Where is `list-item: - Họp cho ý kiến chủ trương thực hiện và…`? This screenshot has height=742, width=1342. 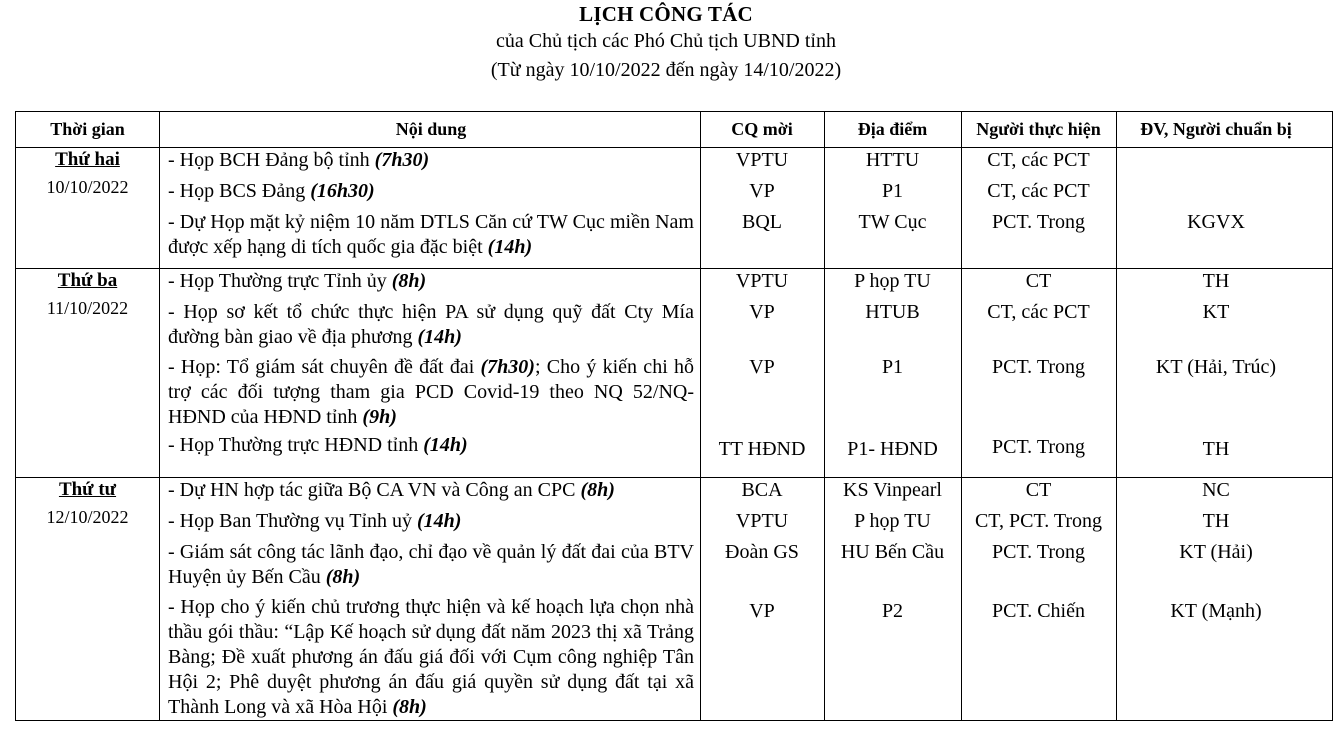 list-item: - Họp cho ý kiến chủ trương thực hiện và… is located at coordinates (746, 657).